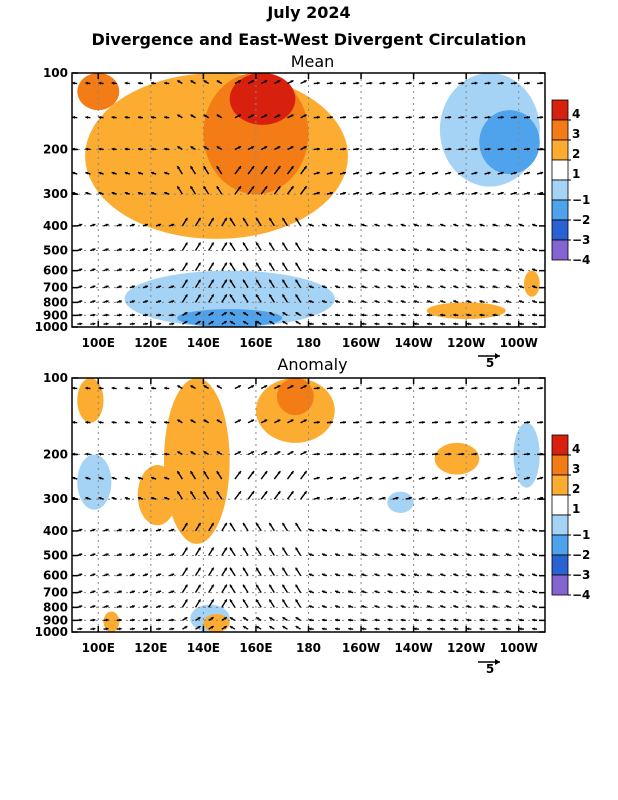 The image size is (618, 800). What do you see at coordinates (55, 271) in the screenshot?
I see `y-tick-label: 600` at bounding box center [55, 271].